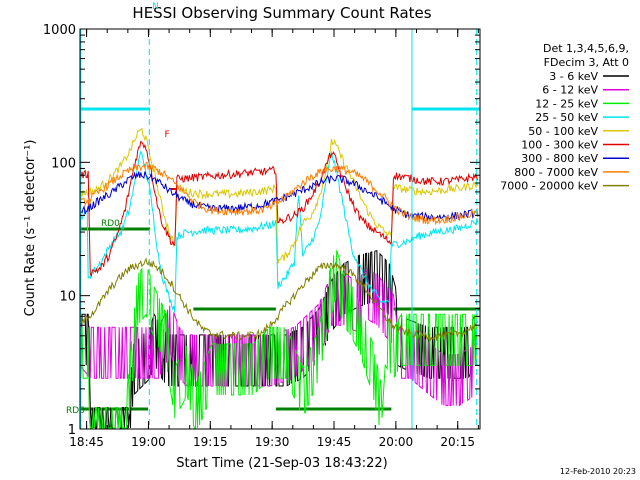  What do you see at coordinates (167, 135) in the screenshot?
I see `marker-f: F` at bounding box center [167, 135].